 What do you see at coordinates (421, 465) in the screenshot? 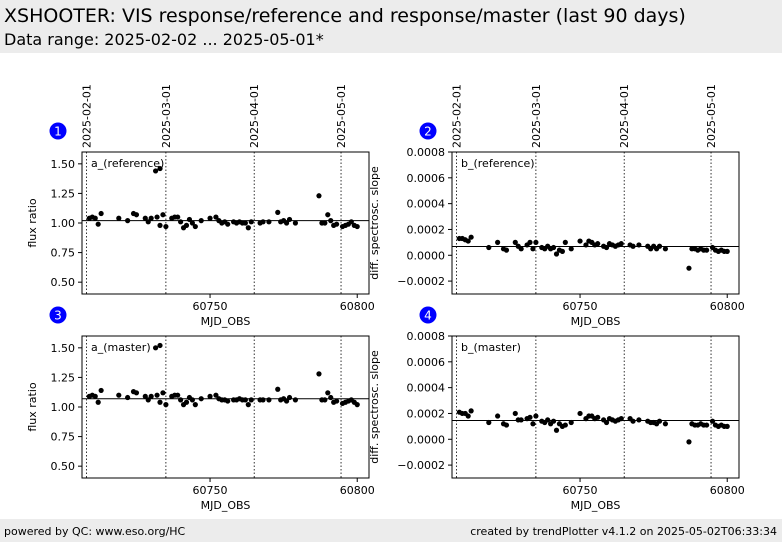
I see `y-tick-label: −0.0002` at bounding box center [421, 465].